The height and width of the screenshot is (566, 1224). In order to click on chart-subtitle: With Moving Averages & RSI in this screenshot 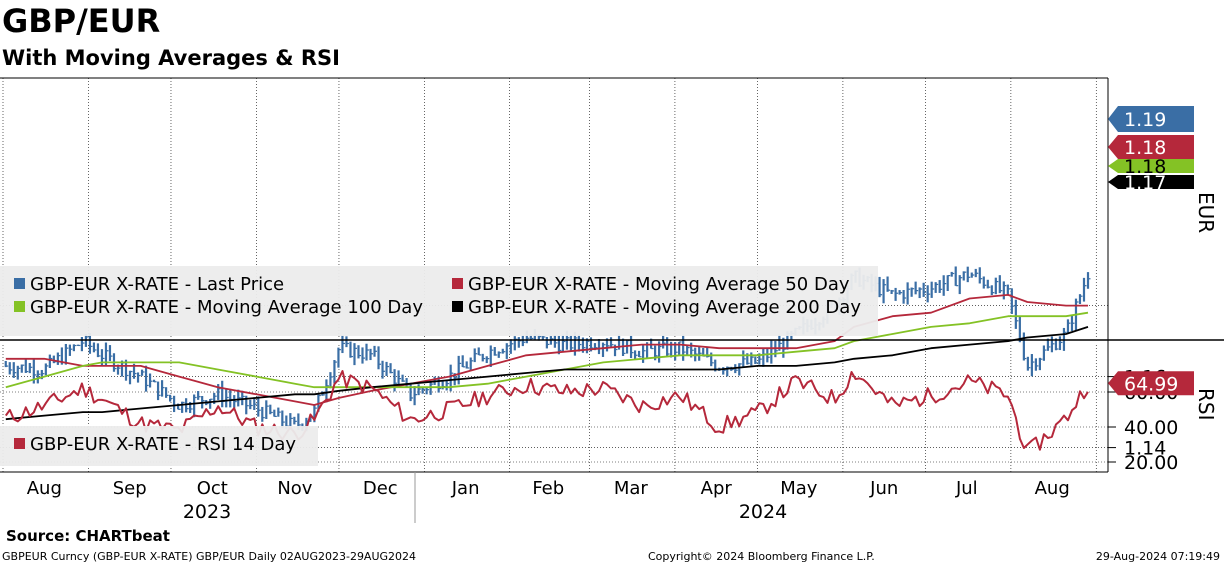, I will do `click(171, 58)`.